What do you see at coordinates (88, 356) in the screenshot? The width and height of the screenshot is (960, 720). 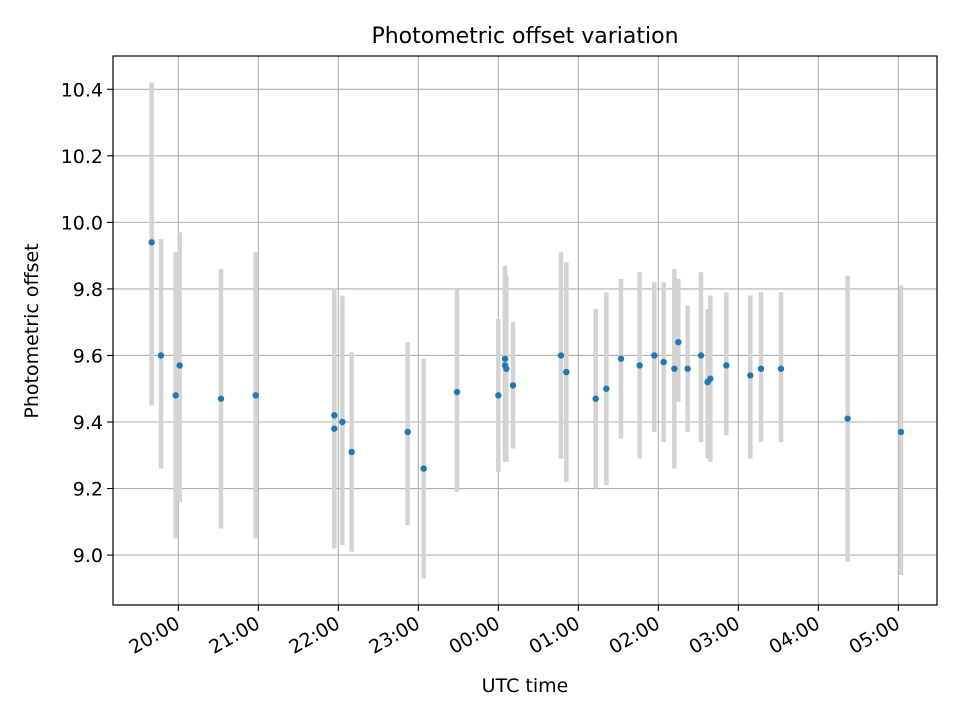 I see `y-tick-label: 9.6` at bounding box center [88, 356].